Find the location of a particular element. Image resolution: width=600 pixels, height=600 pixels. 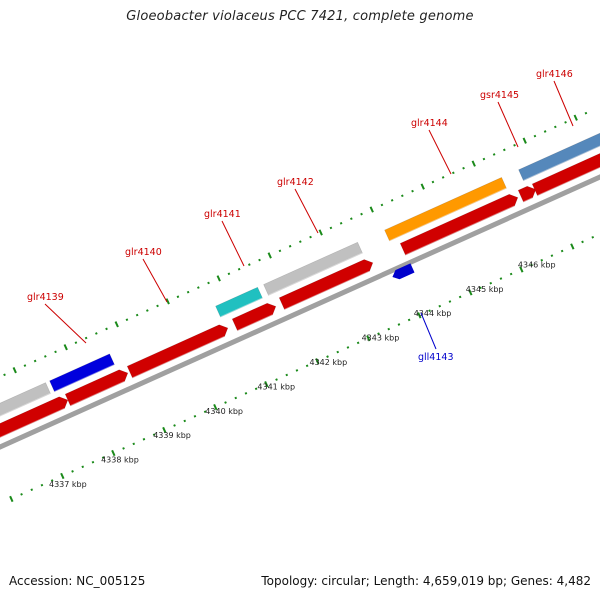

gene-label-glr4141: glr4141 is located at coordinates (224, 238).